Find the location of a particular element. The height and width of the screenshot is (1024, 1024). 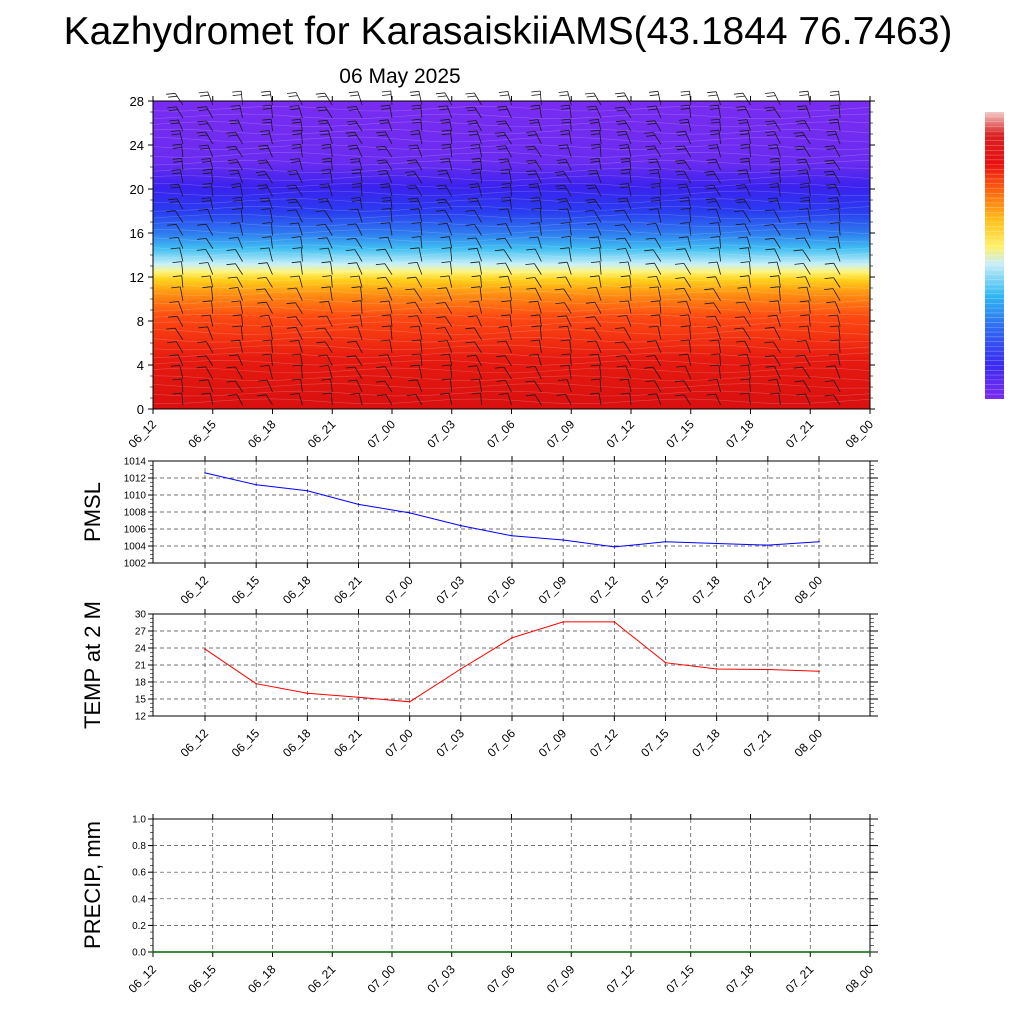

y-tick-label: 27 is located at coordinates (141, 632).